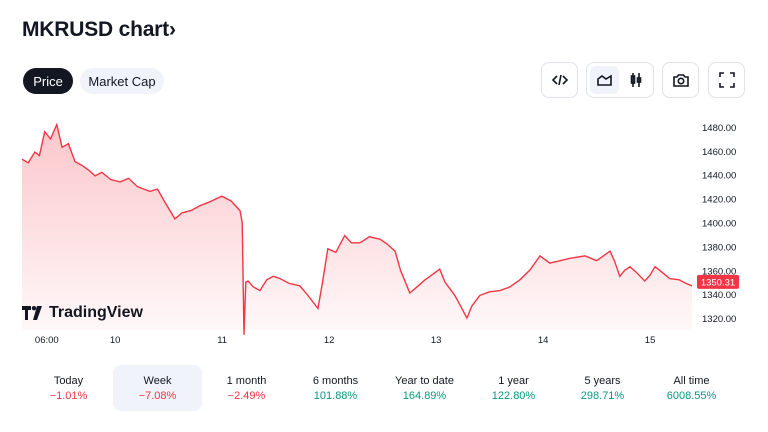 Image resolution: width=768 pixels, height=432 pixels. What do you see at coordinates (424, 380) in the screenshot?
I see `period-label: Year to date` at bounding box center [424, 380].